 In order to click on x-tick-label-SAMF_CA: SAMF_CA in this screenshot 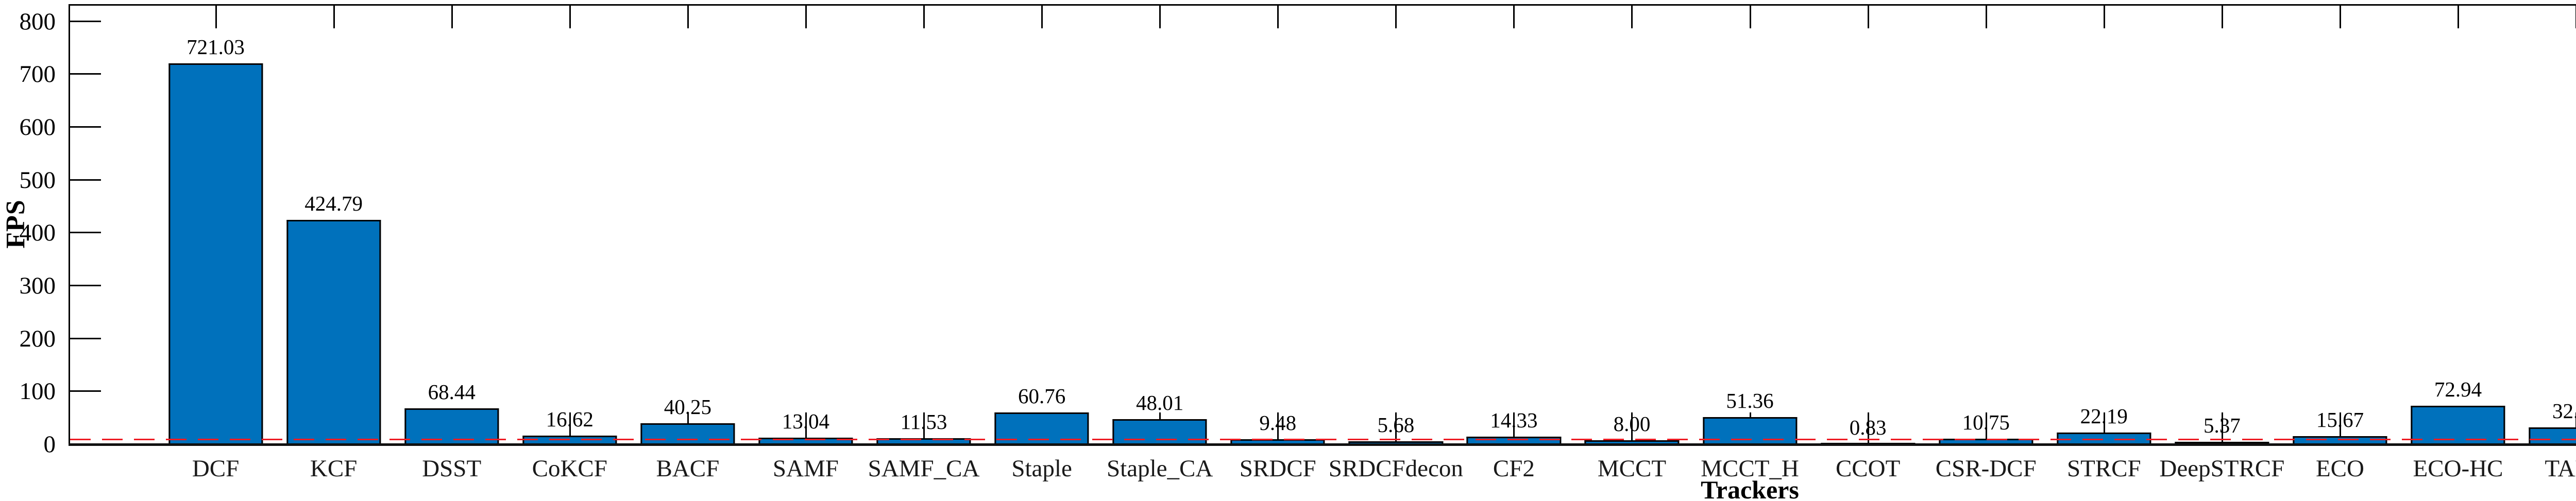, I will do `click(924, 469)`.